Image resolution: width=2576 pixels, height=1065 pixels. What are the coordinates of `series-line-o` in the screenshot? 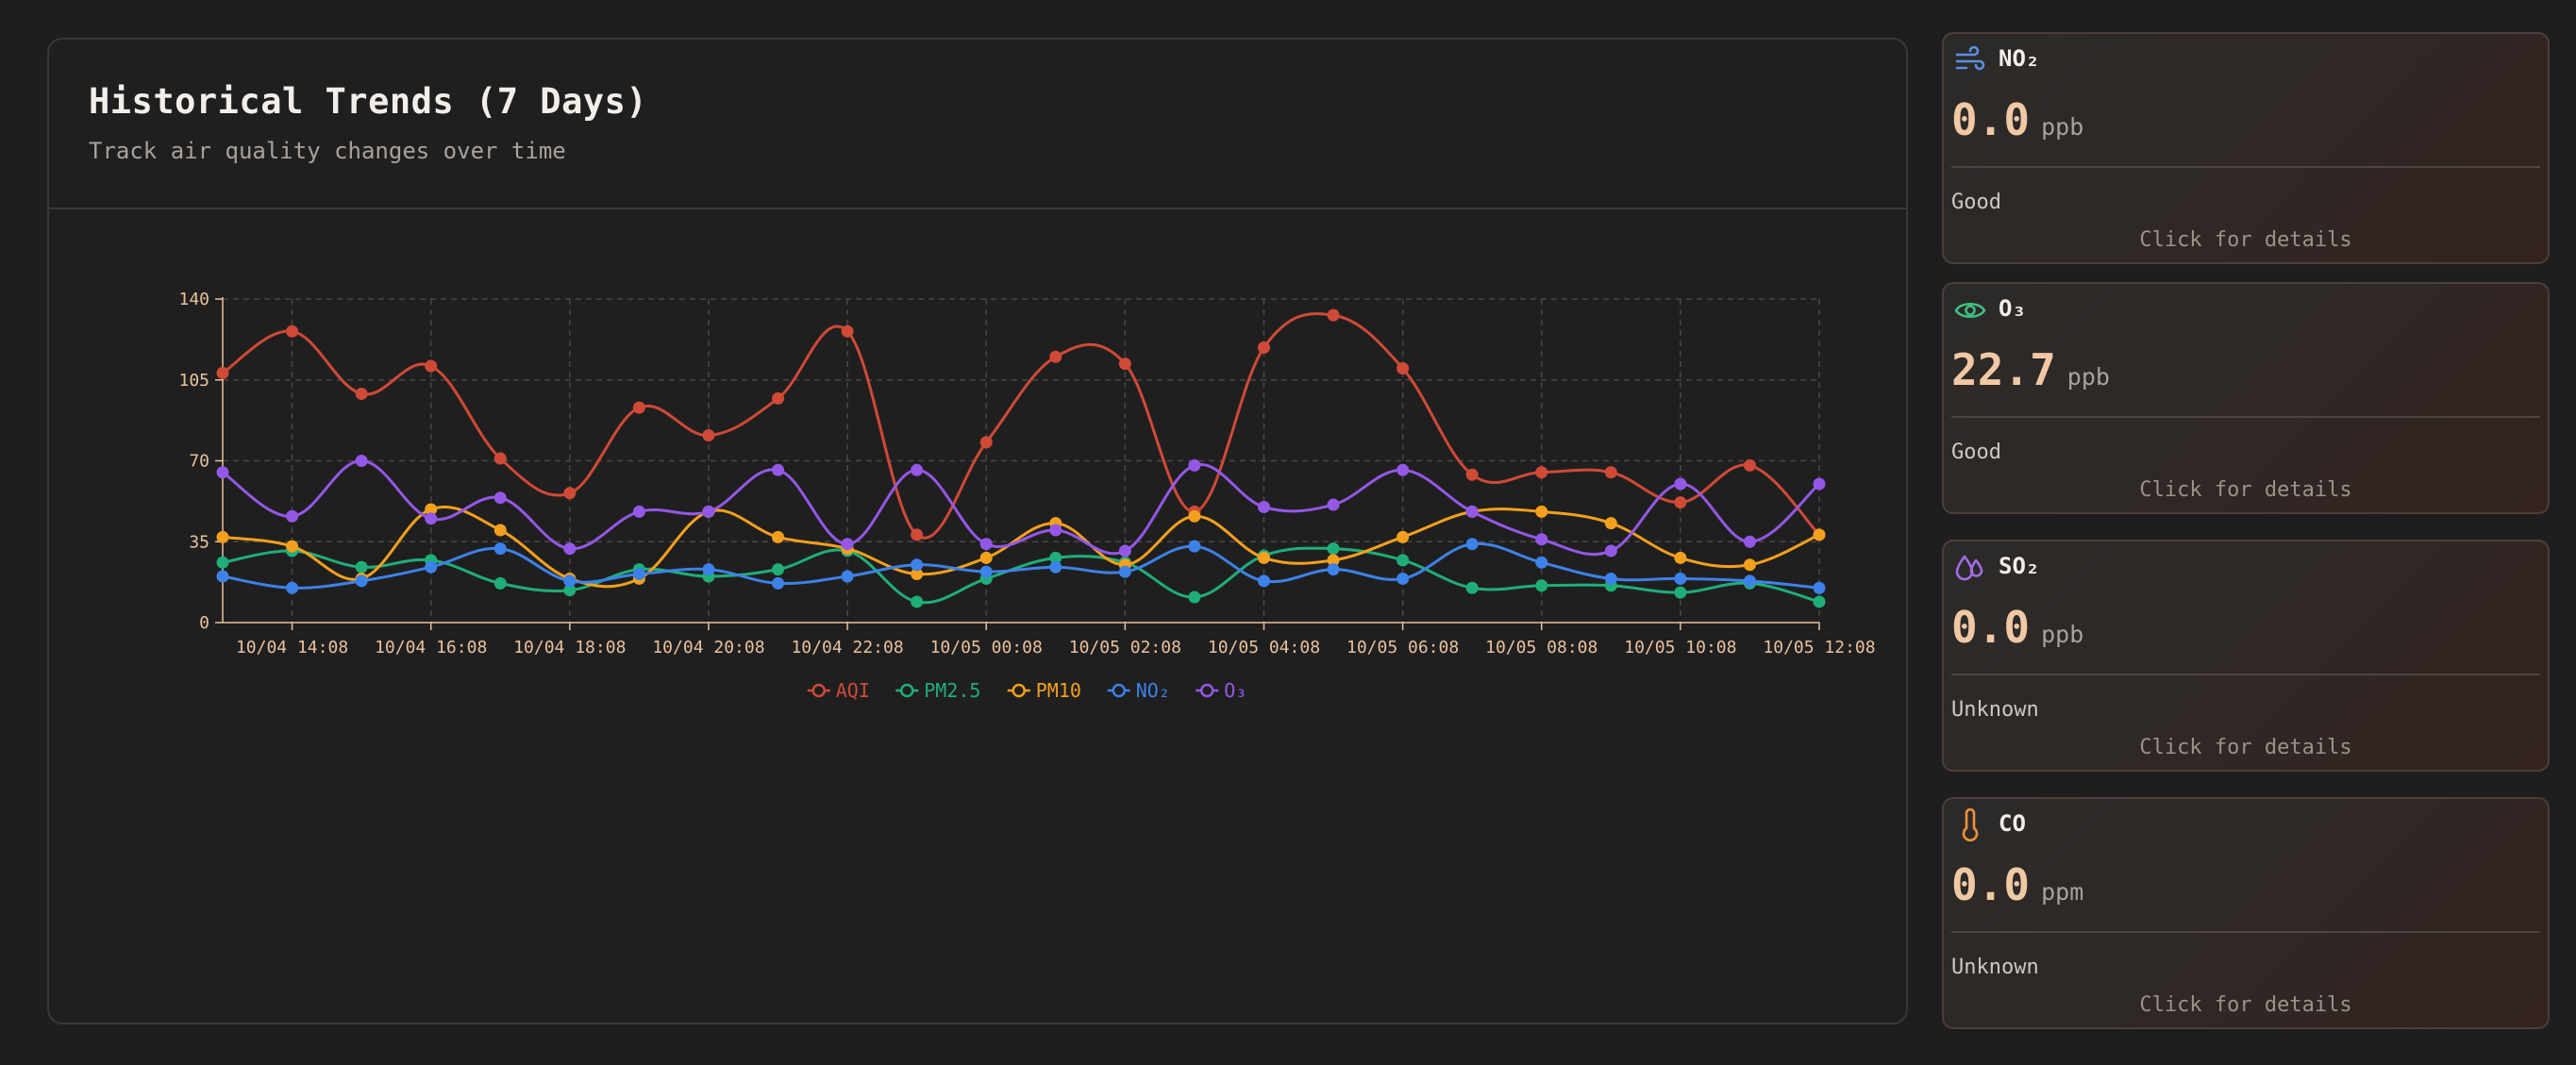 It's located at (1021, 507).